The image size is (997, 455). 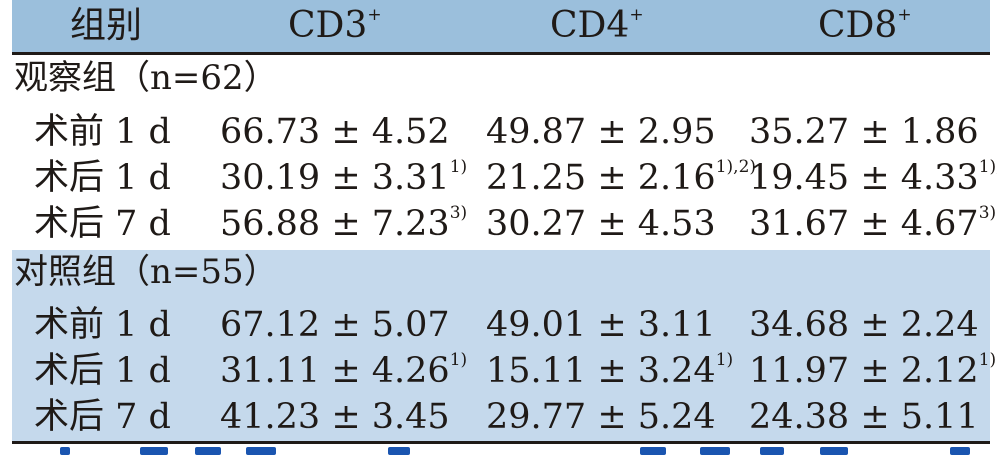 I want to click on cd4-cell: 21.25 ± 2.161),2), so click(x=621, y=178).